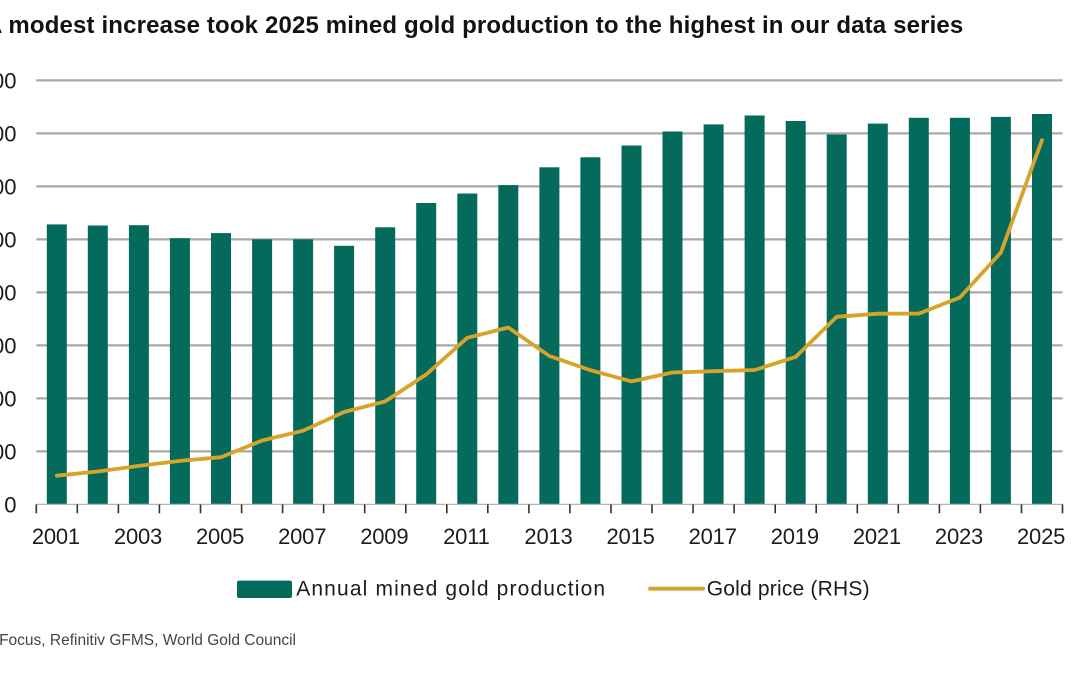  What do you see at coordinates (631, 536) in the screenshot?
I see `svg-text: 2015` at bounding box center [631, 536].